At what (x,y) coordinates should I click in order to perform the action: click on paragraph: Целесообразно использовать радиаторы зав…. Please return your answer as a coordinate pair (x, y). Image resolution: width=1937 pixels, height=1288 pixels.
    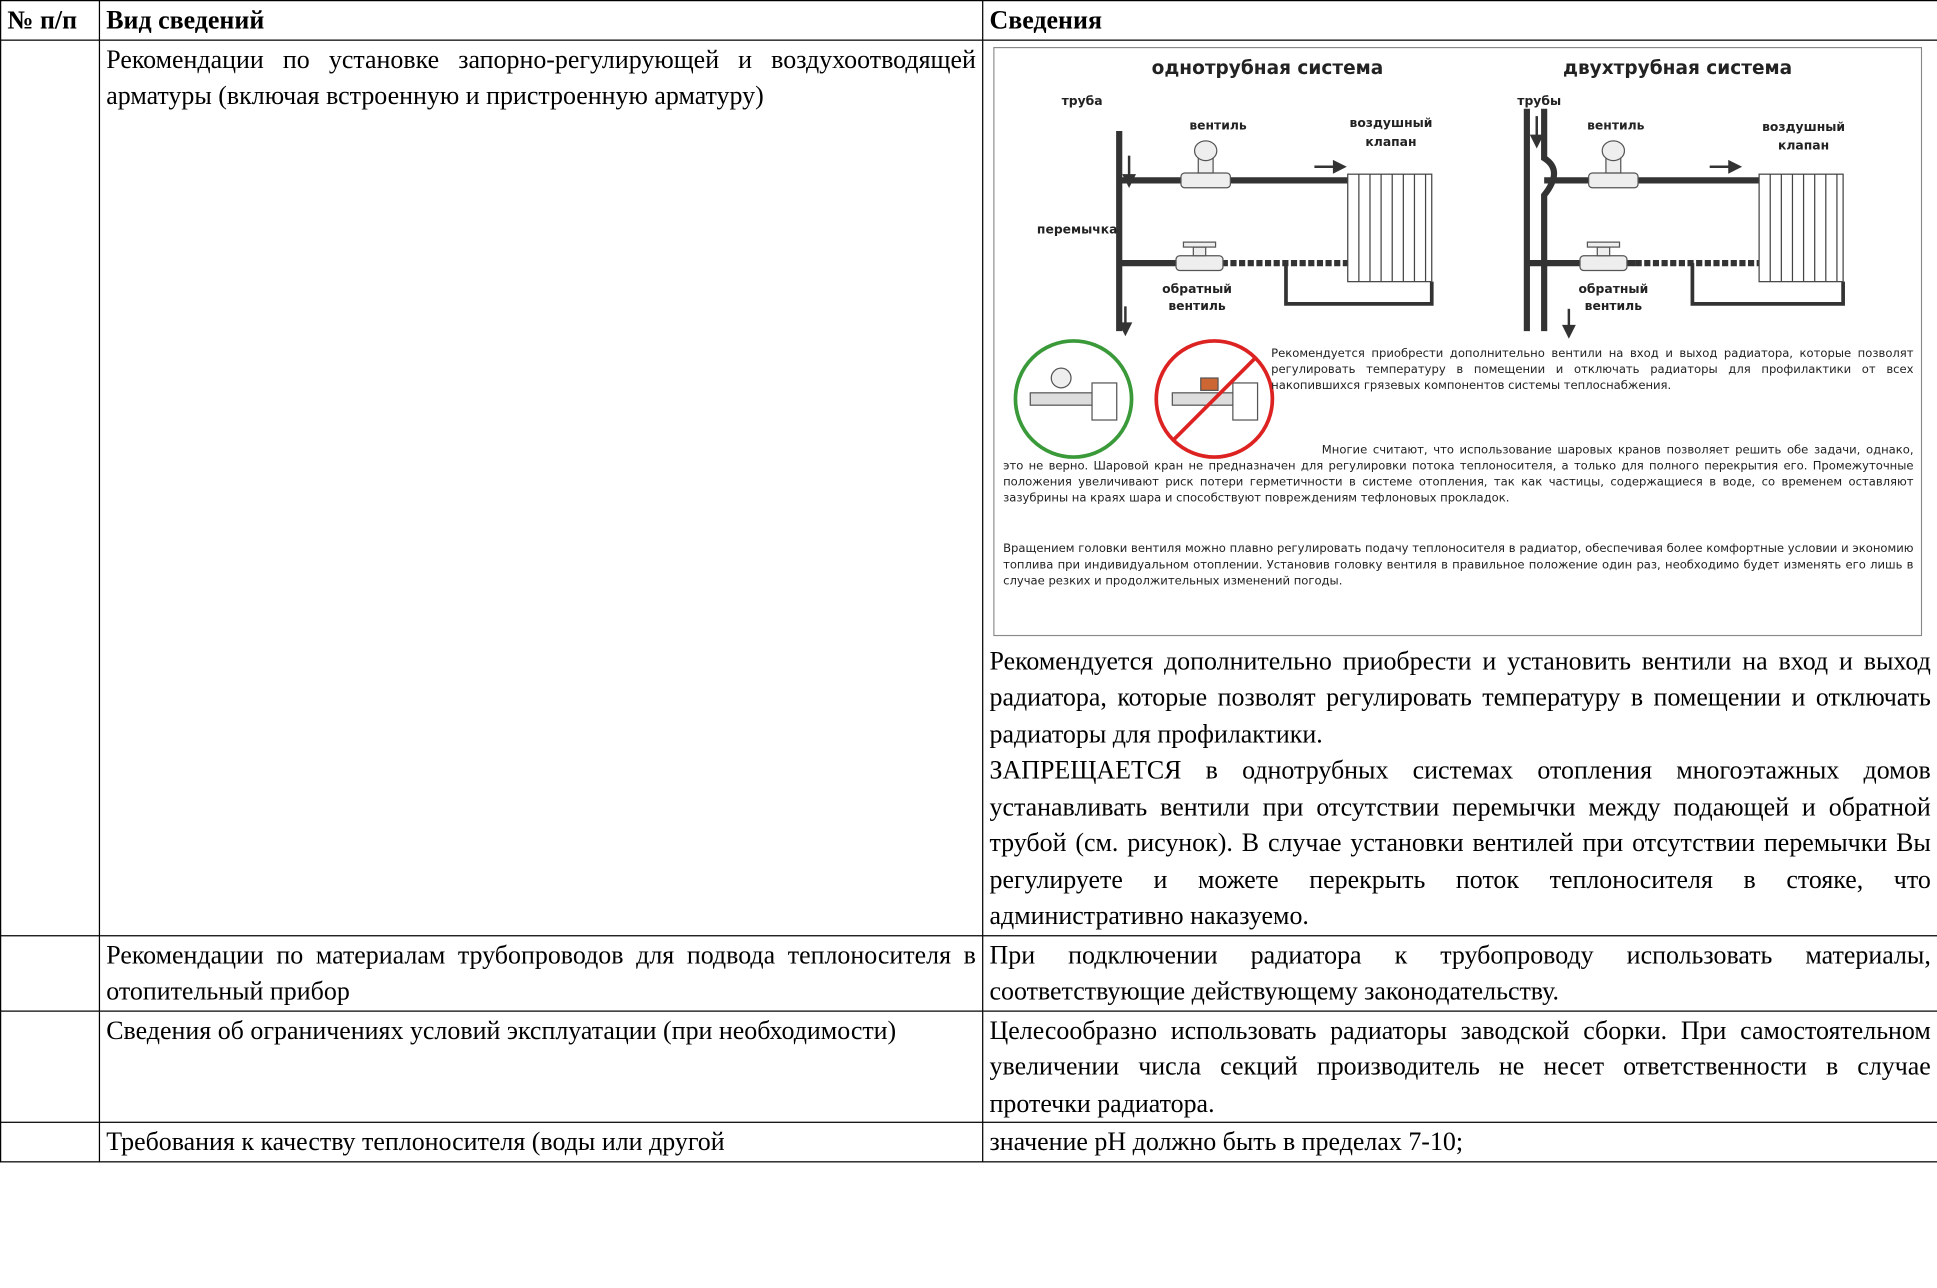
    Looking at the image, I should click on (1460, 1066).